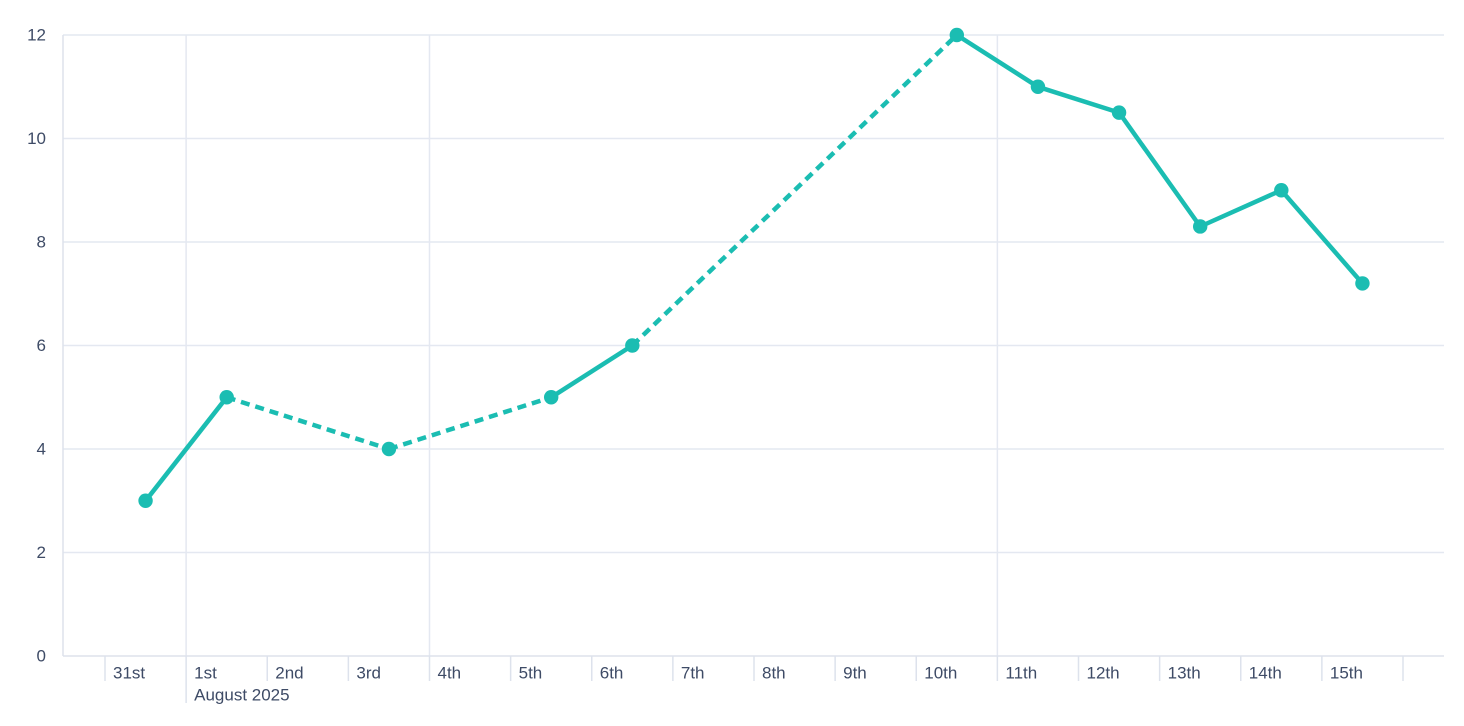  What do you see at coordinates (36, 138) in the screenshot?
I see `y-tick-label: 10` at bounding box center [36, 138].